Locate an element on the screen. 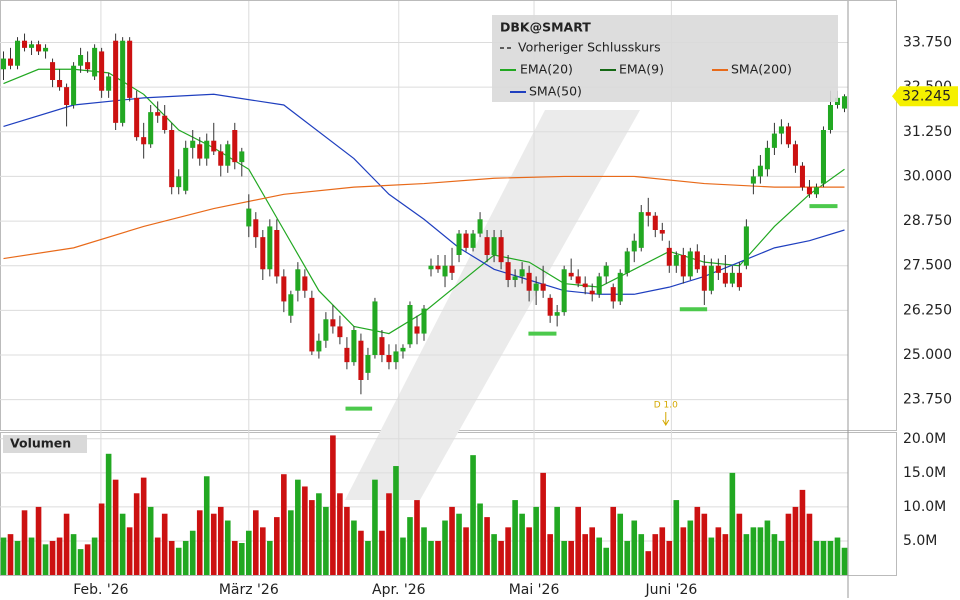 Image resolution: width=960 pixels, height=600 pixels. legend-label: SMA(200) is located at coordinates (761, 69).